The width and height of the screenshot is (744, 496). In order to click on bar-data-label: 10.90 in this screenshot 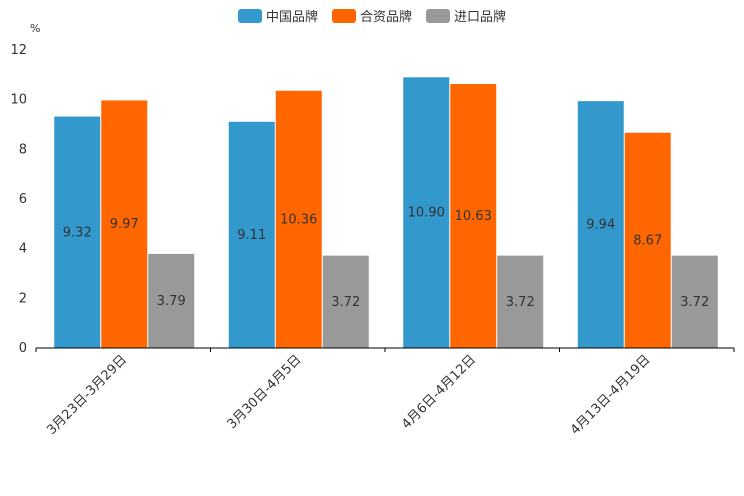, I will do `click(426, 213)`.